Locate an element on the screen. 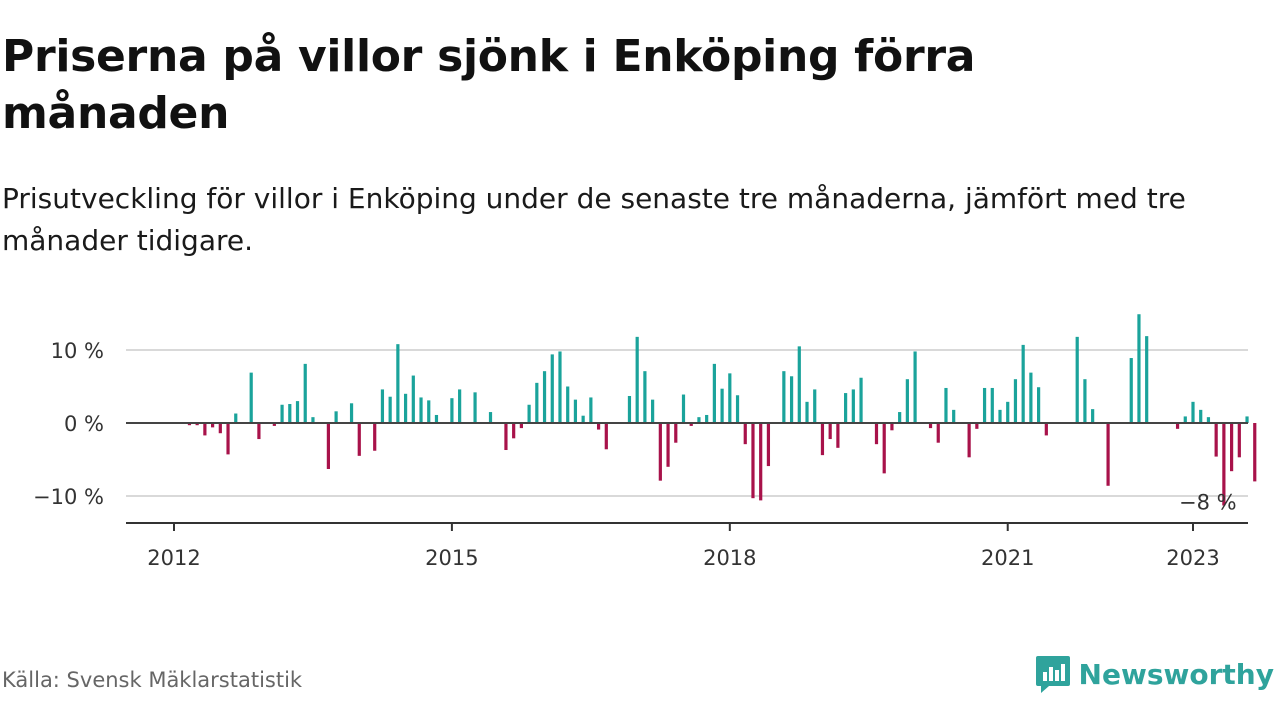 The height and width of the screenshot is (720, 1280). x-tick-label: 2023 is located at coordinates (1192, 558).